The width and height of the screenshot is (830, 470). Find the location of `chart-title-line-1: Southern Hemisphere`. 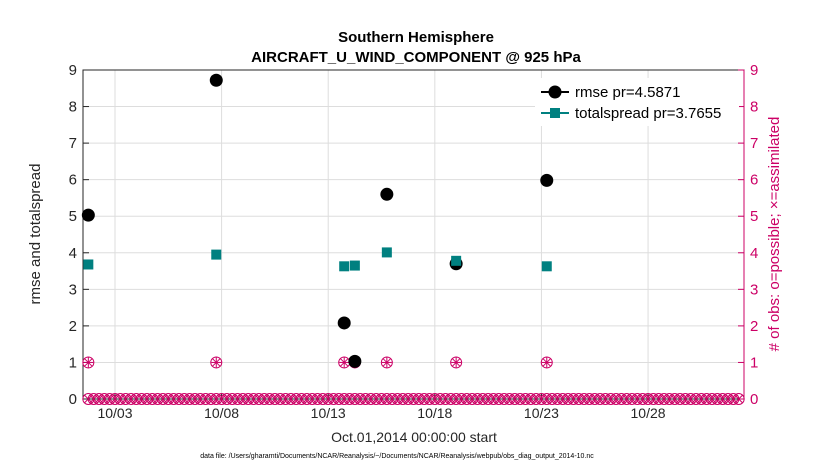

chart-title-line-1: Southern Hemisphere is located at coordinates (416, 37).